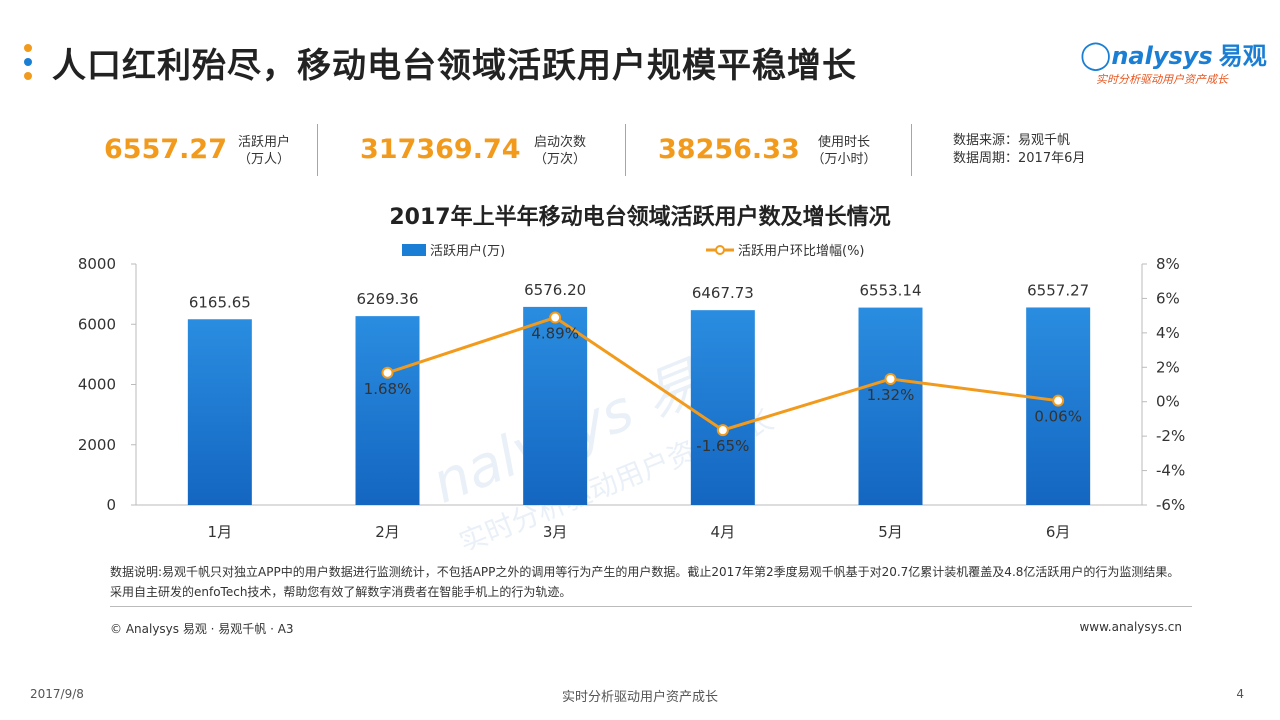  I want to click on logo-slogan: 实时分析驱动用户资产成长, so click(1162, 79).